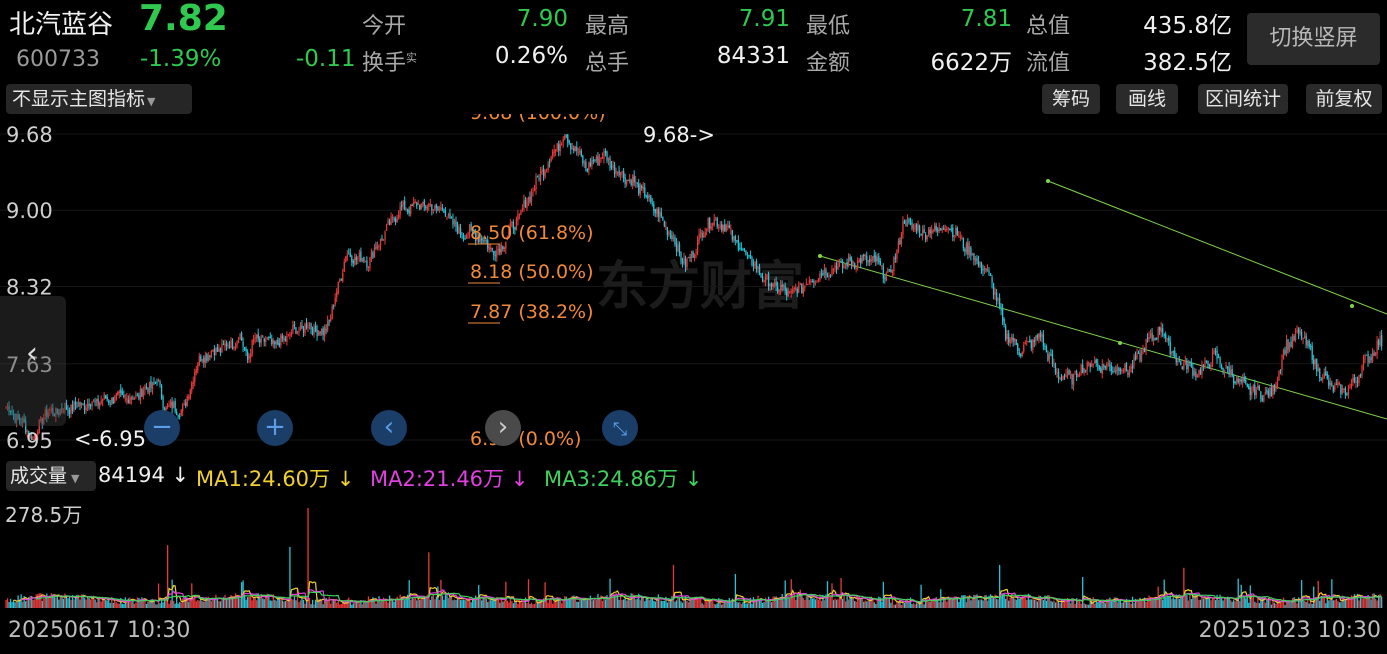 This screenshot has width=1387, height=654. I want to click on volume-select: 成交量 ▼, so click(51, 476).